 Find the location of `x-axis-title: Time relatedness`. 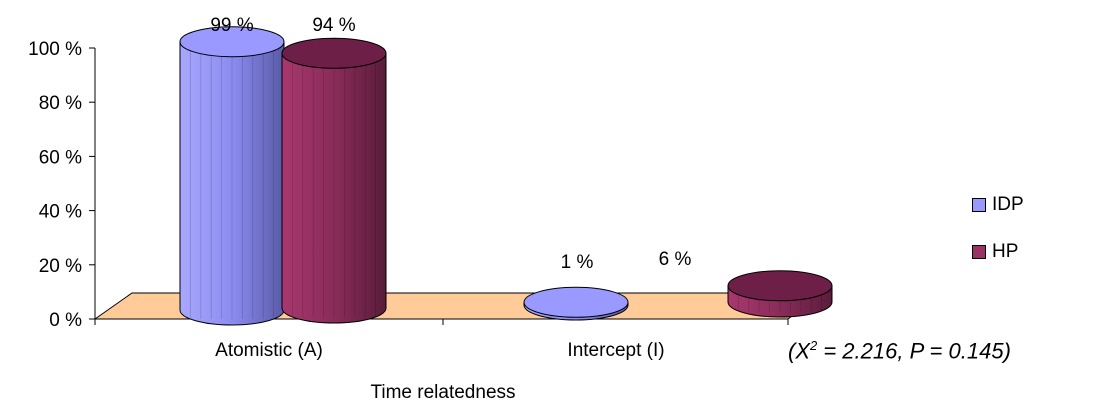

x-axis-title: Time relatedness is located at coordinates (442, 392).